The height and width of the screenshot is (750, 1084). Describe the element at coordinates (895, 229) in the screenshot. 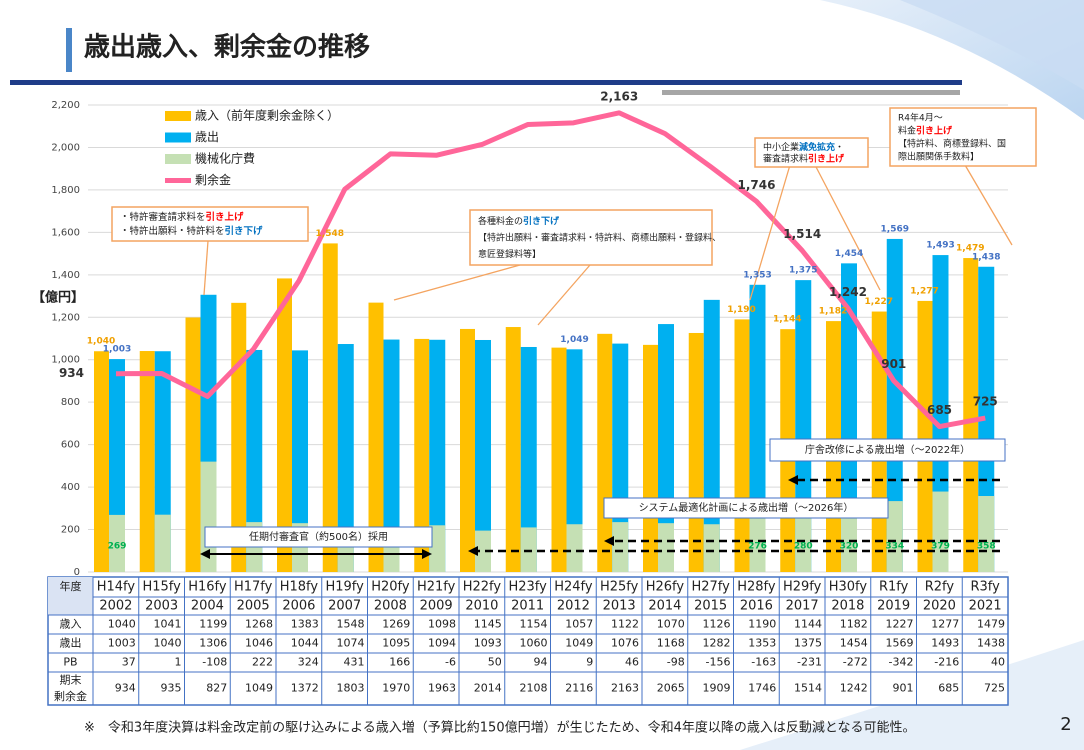

I see `data-label: 1,569` at that location.